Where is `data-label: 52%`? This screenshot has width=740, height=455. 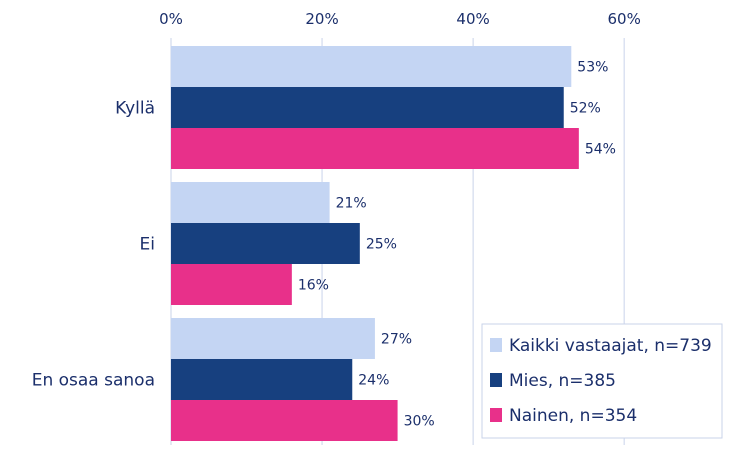
data-label: 52% is located at coordinates (585, 109).